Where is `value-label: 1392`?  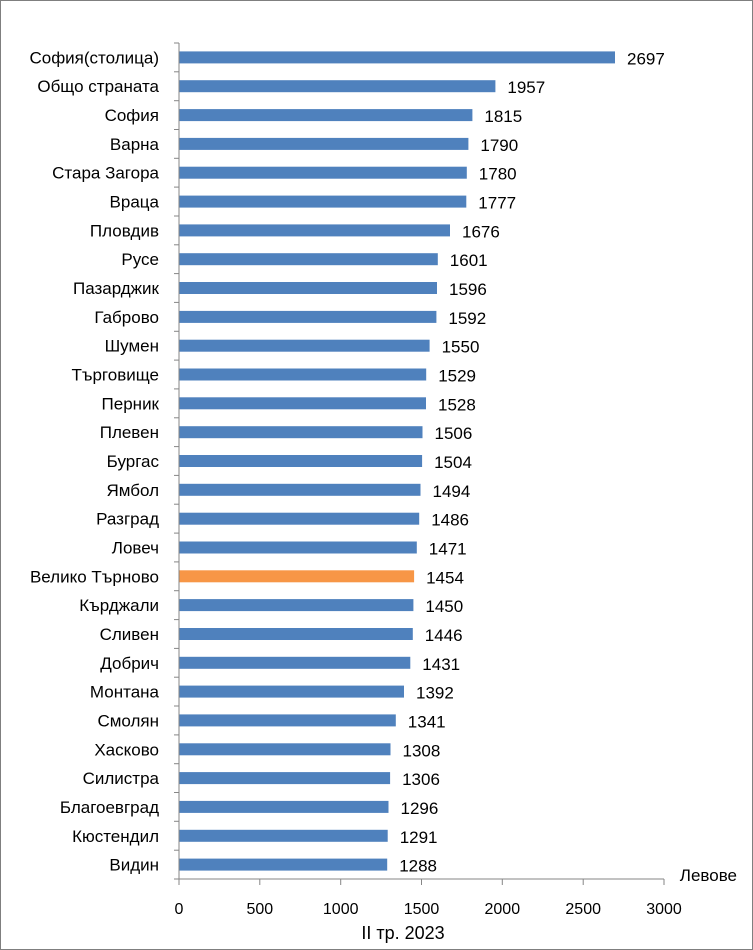 value-label: 1392 is located at coordinates (435, 693).